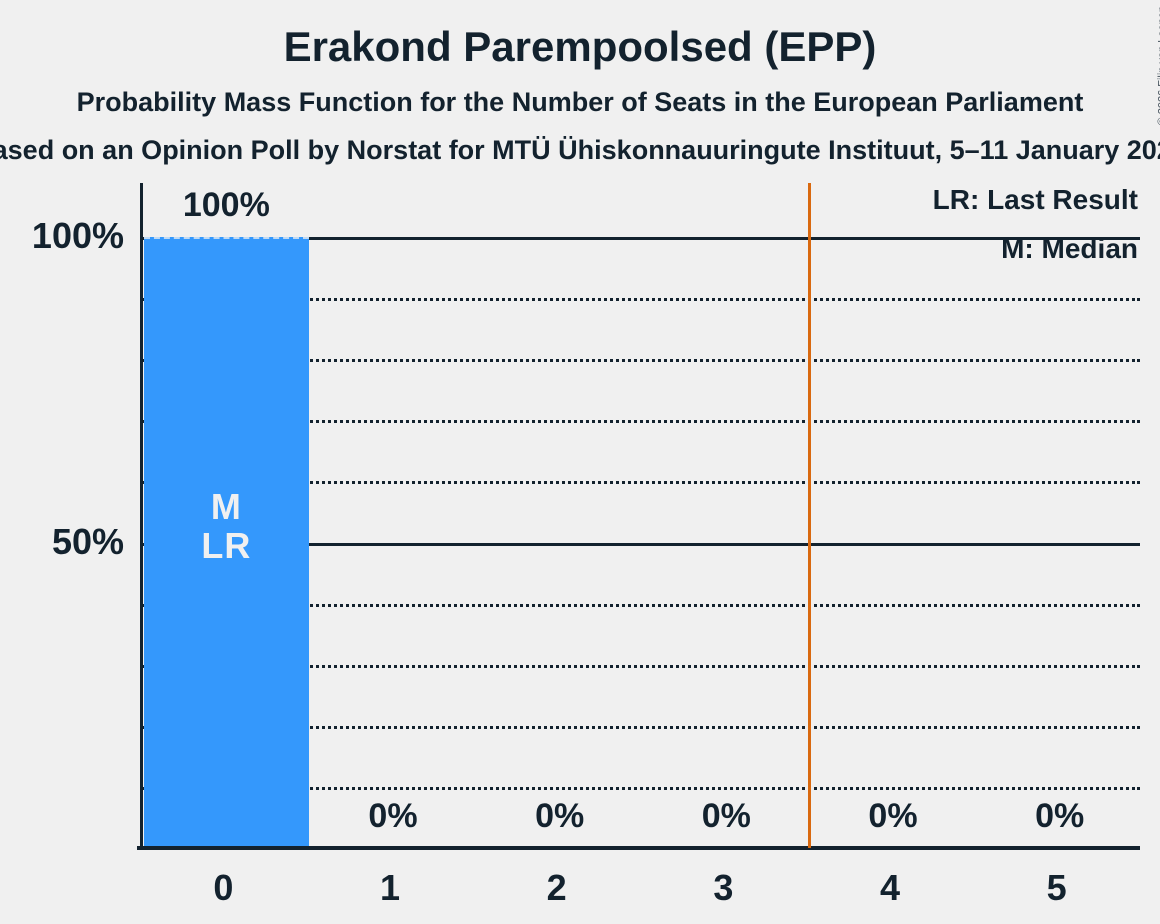 This screenshot has height=924, width=1160. Describe the element at coordinates (226, 545) in the screenshot. I see `bar-annotation-line: LR` at that location.